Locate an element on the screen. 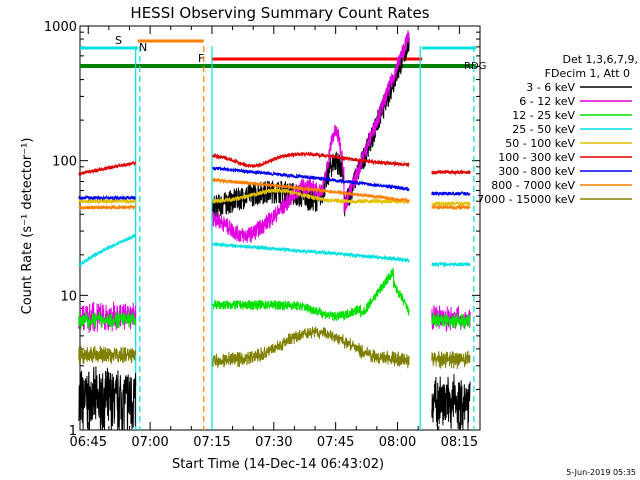  flag-label-s: S is located at coordinates (118, 40).